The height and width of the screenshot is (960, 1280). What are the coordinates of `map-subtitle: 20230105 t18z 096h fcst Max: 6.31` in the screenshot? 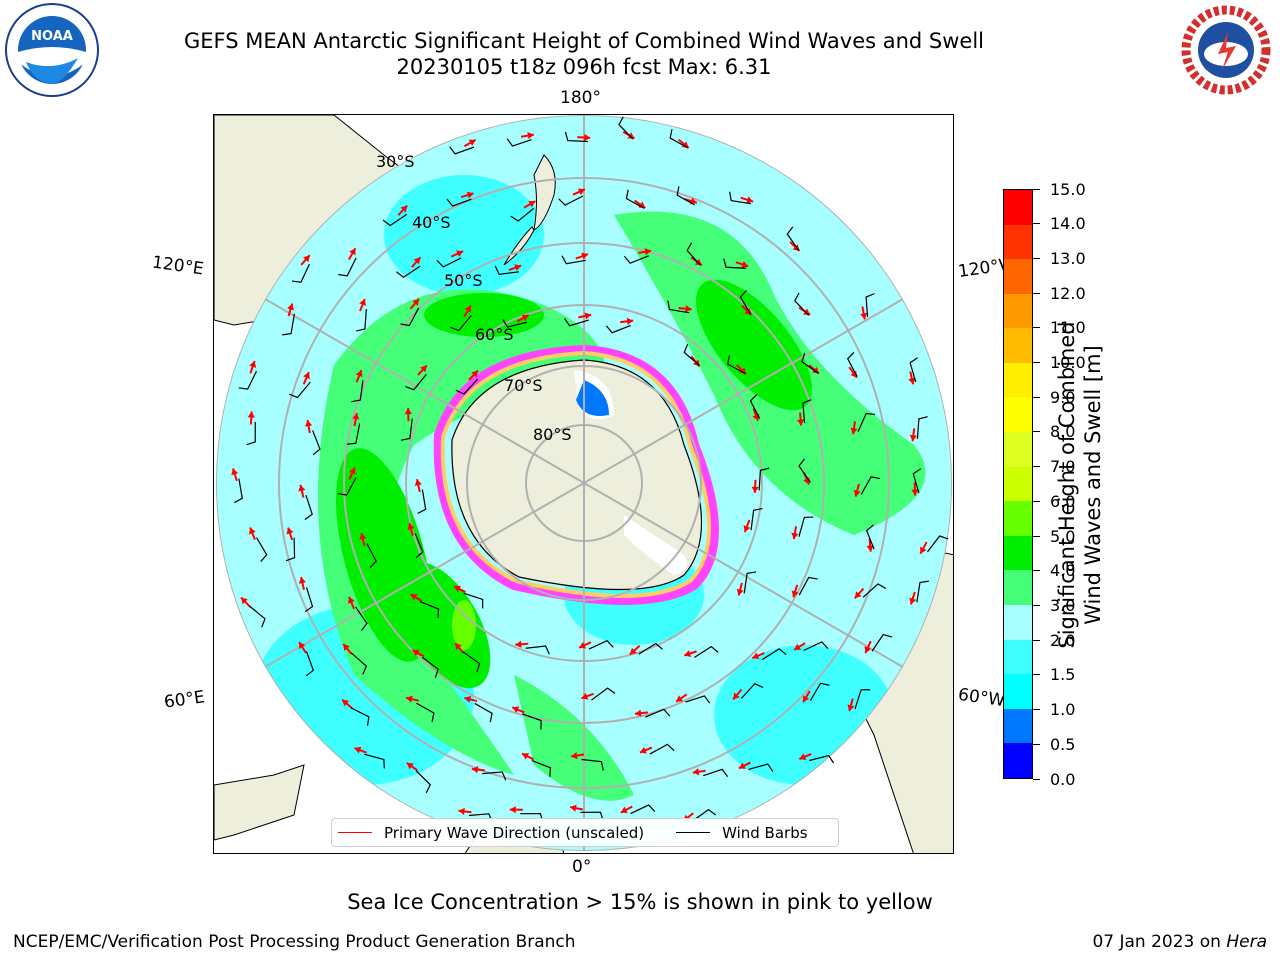 It's located at (584, 67).